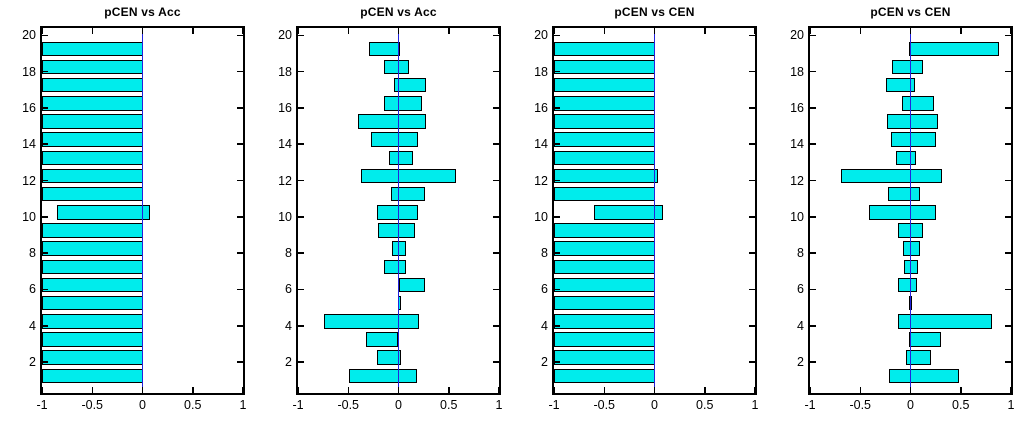 The height and width of the screenshot is (427, 1024). Describe the element at coordinates (654, 12) in the screenshot. I see `chart-title: pCEN vs CEN` at that location.